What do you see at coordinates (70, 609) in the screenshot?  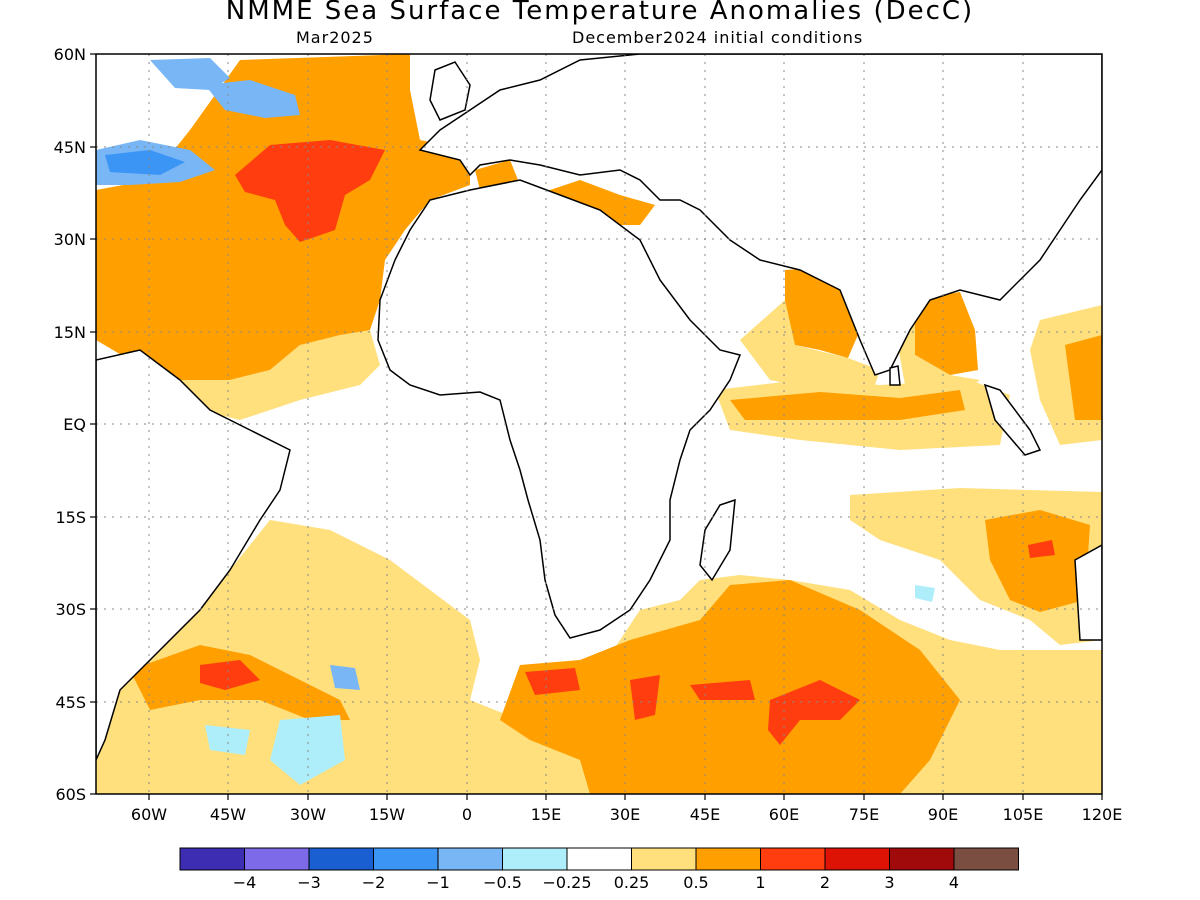 I see `lat-label: 30S` at bounding box center [70, 609].